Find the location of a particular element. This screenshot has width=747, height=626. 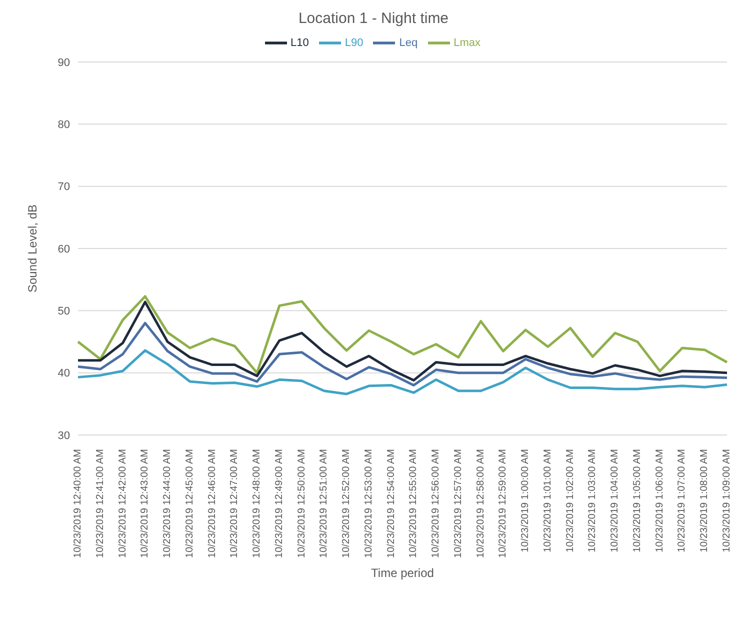

legend-label: L90 is located at coordinates (354, 42).